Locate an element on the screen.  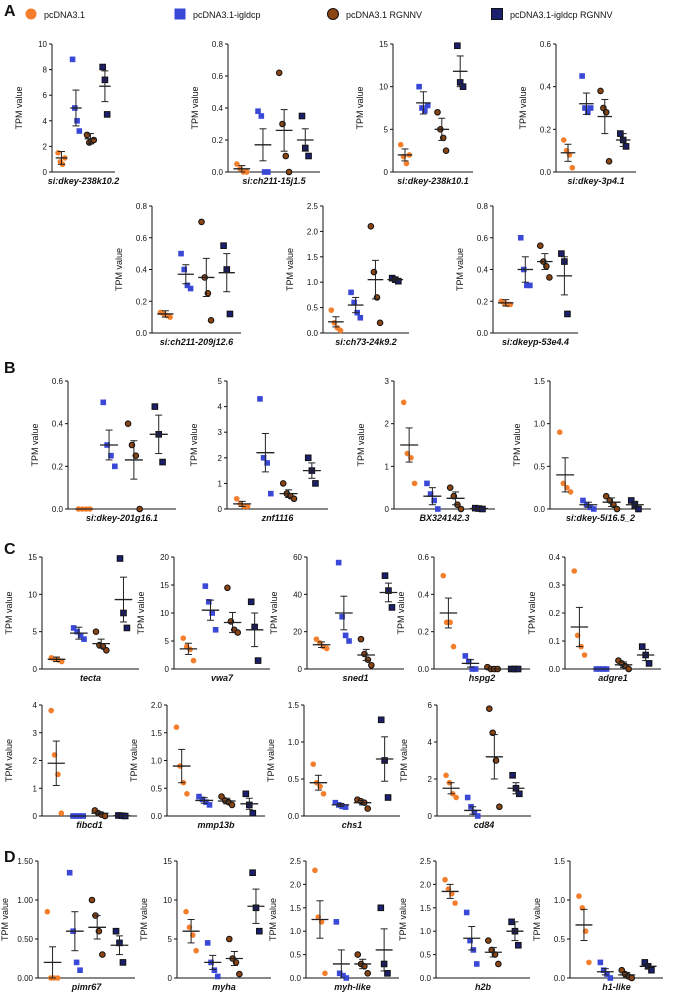
y-tick-label: 10 is located at coordinates (32, 594).